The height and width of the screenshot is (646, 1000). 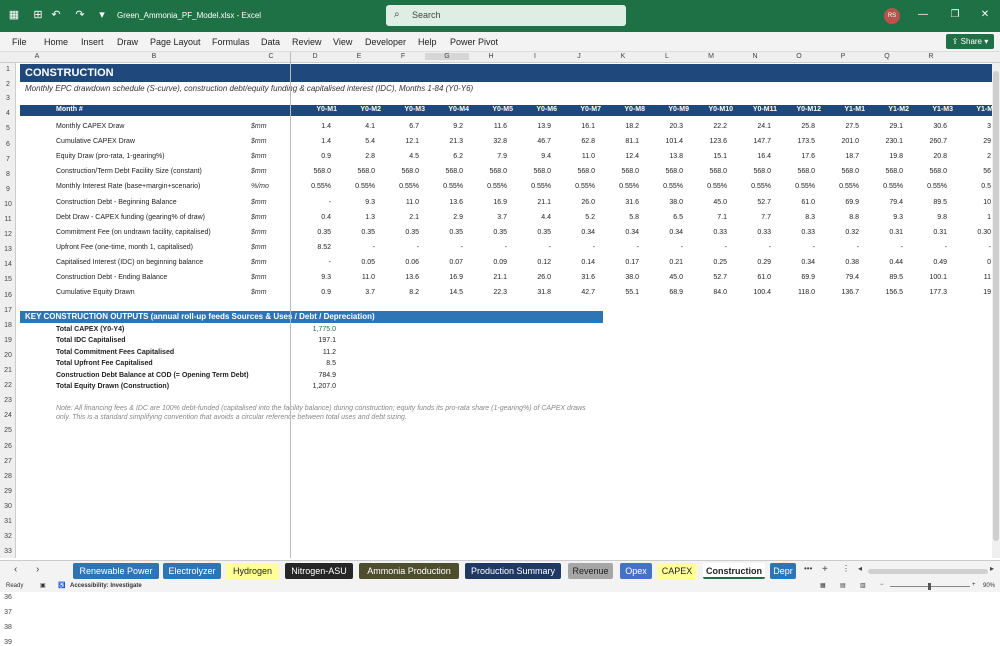 What do you see at coordinates (940, 157) in the screenshot?
I see `data-cell: 20.8` at bounding box center [940, 157].